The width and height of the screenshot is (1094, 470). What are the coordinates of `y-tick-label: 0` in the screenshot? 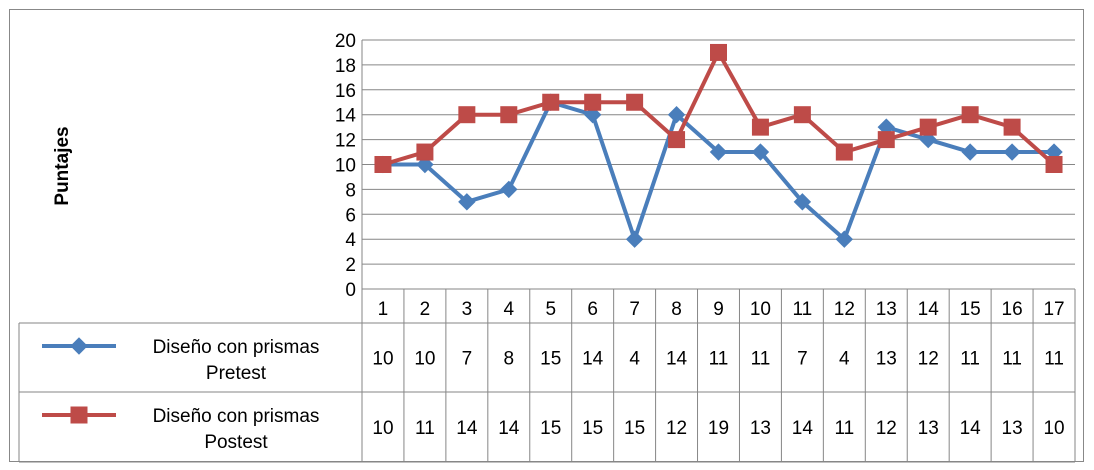 It's located at (350, 290).